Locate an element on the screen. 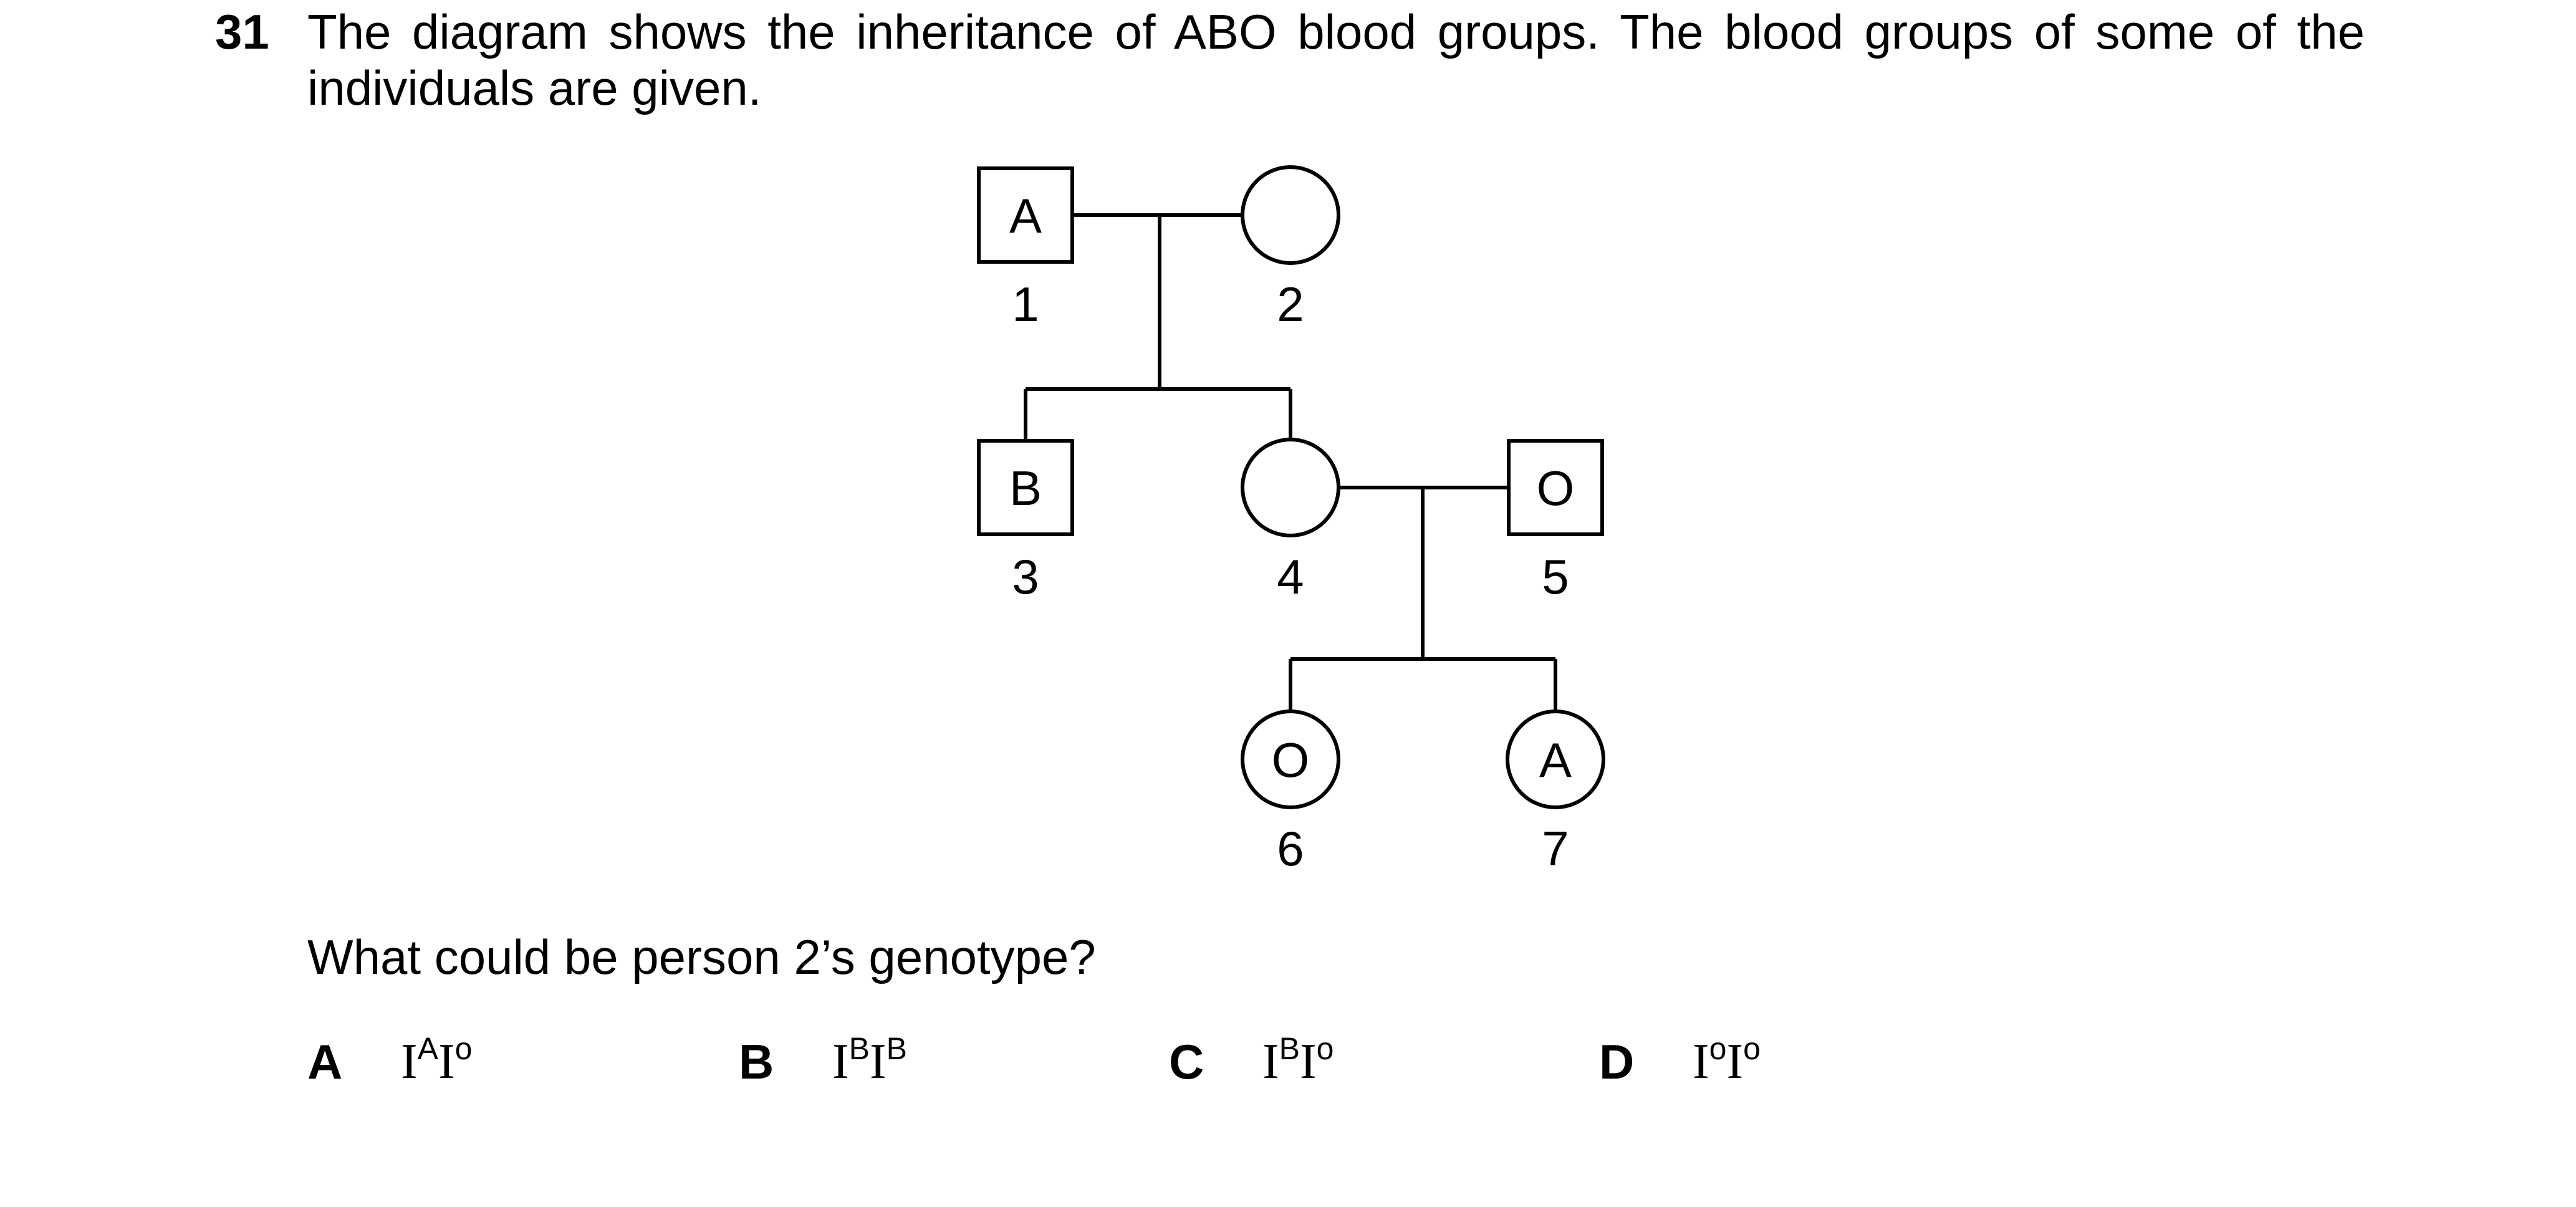  individual-7: A7 is located at coordinates (1555, 793).